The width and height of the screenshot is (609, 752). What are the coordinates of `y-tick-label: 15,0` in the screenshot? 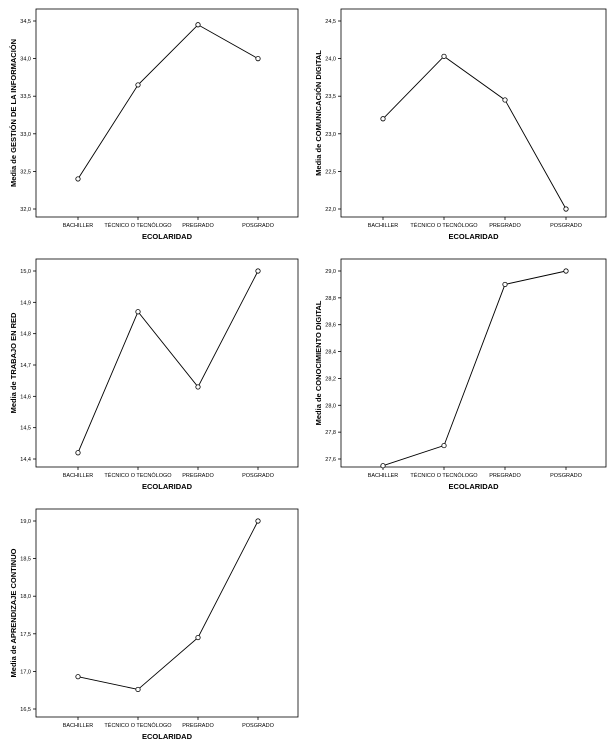 It's located at (25, 272).